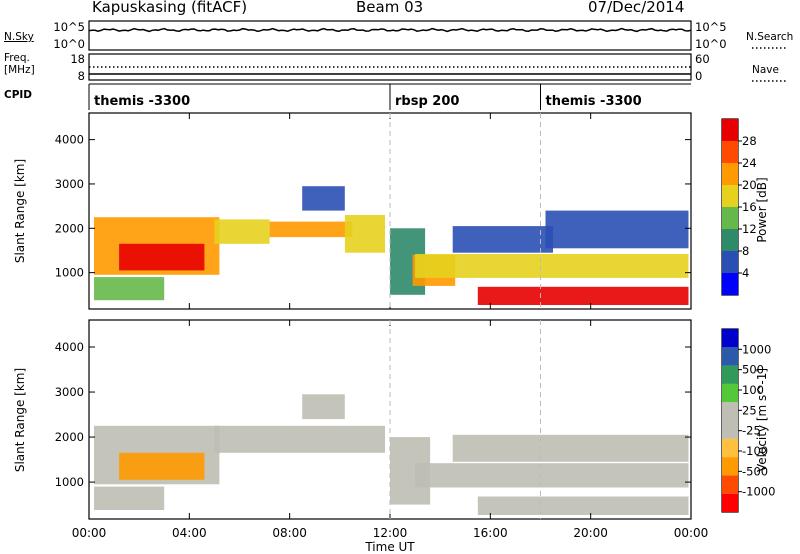 This screenshot has width=800, height=554. Describe the element at coordinates (762, 420) in the screenshot. I see `velocity-colorbar-title: Velocity [m s^-1]` at that location.